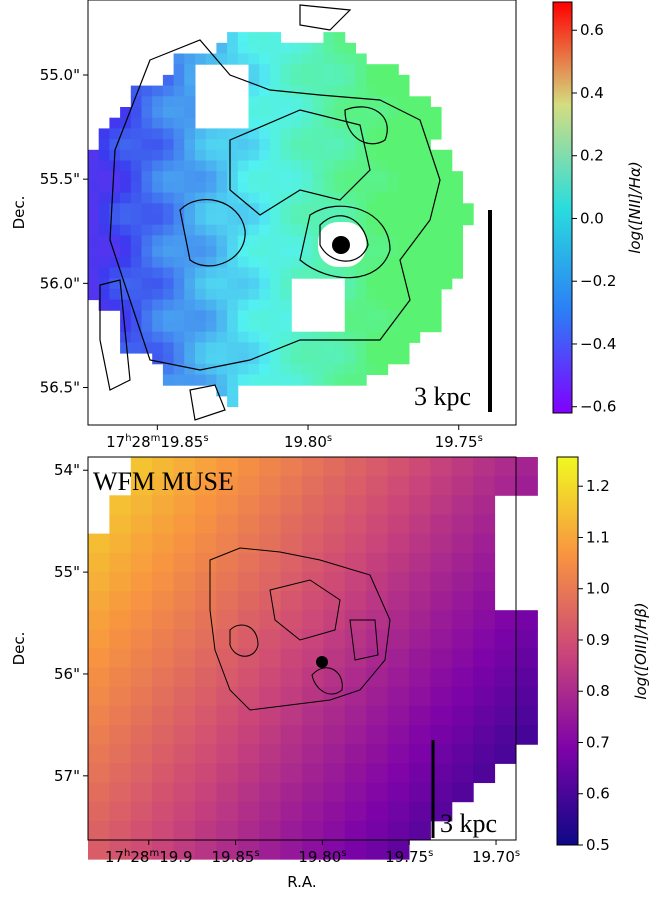 This screenshot has width=666, height=901. What do you see at coordinates (322, 662) in the screenshot?
I see `nucleus` at bounding box center [322, 662].